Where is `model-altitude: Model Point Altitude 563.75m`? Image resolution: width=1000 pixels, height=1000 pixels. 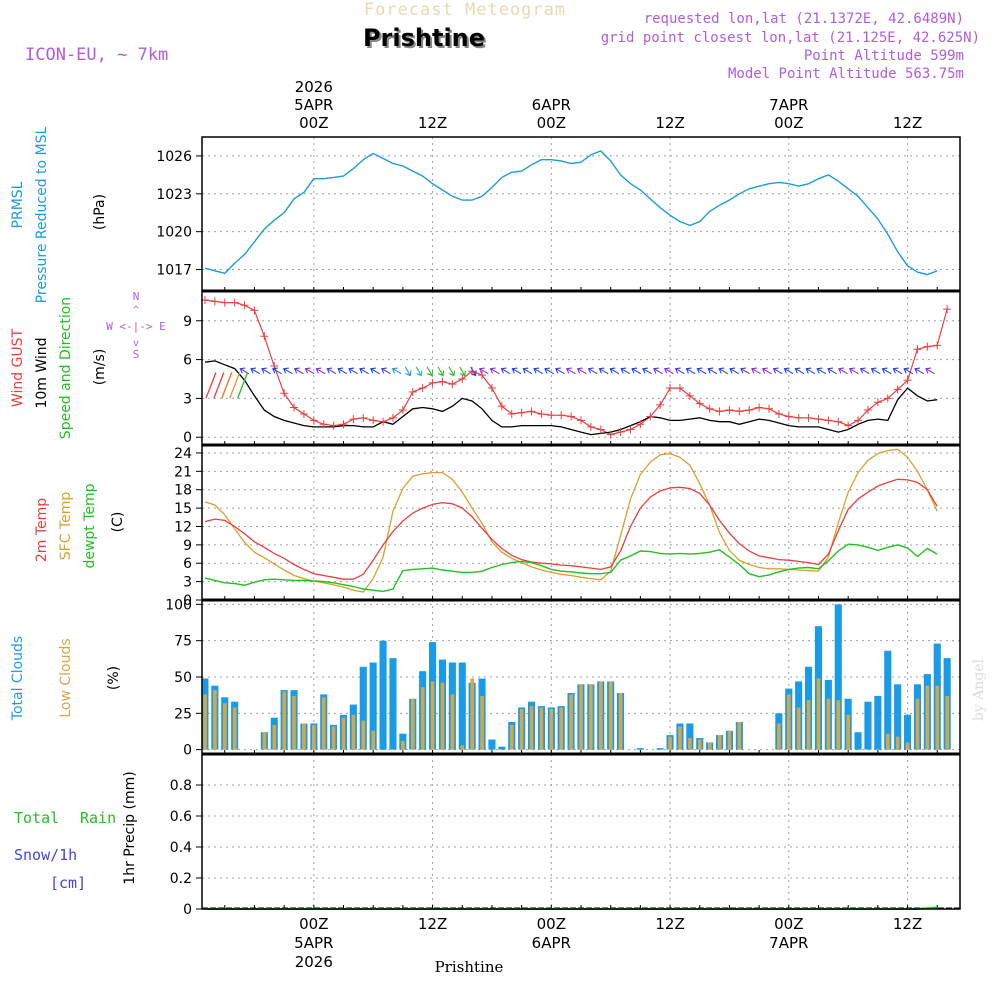 model-altitude: Model Point Altitude 563.75m is located at coordinates (846, 74).